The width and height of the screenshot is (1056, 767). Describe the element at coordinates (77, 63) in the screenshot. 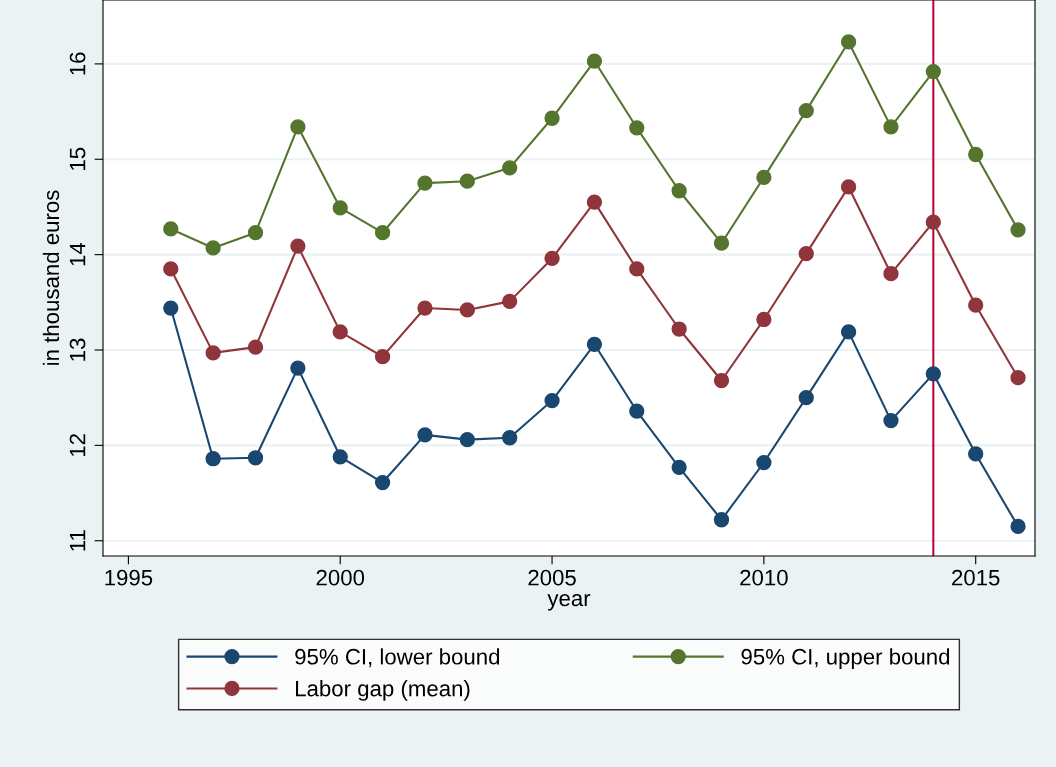

I see `y-tick-label: 16` at that location.